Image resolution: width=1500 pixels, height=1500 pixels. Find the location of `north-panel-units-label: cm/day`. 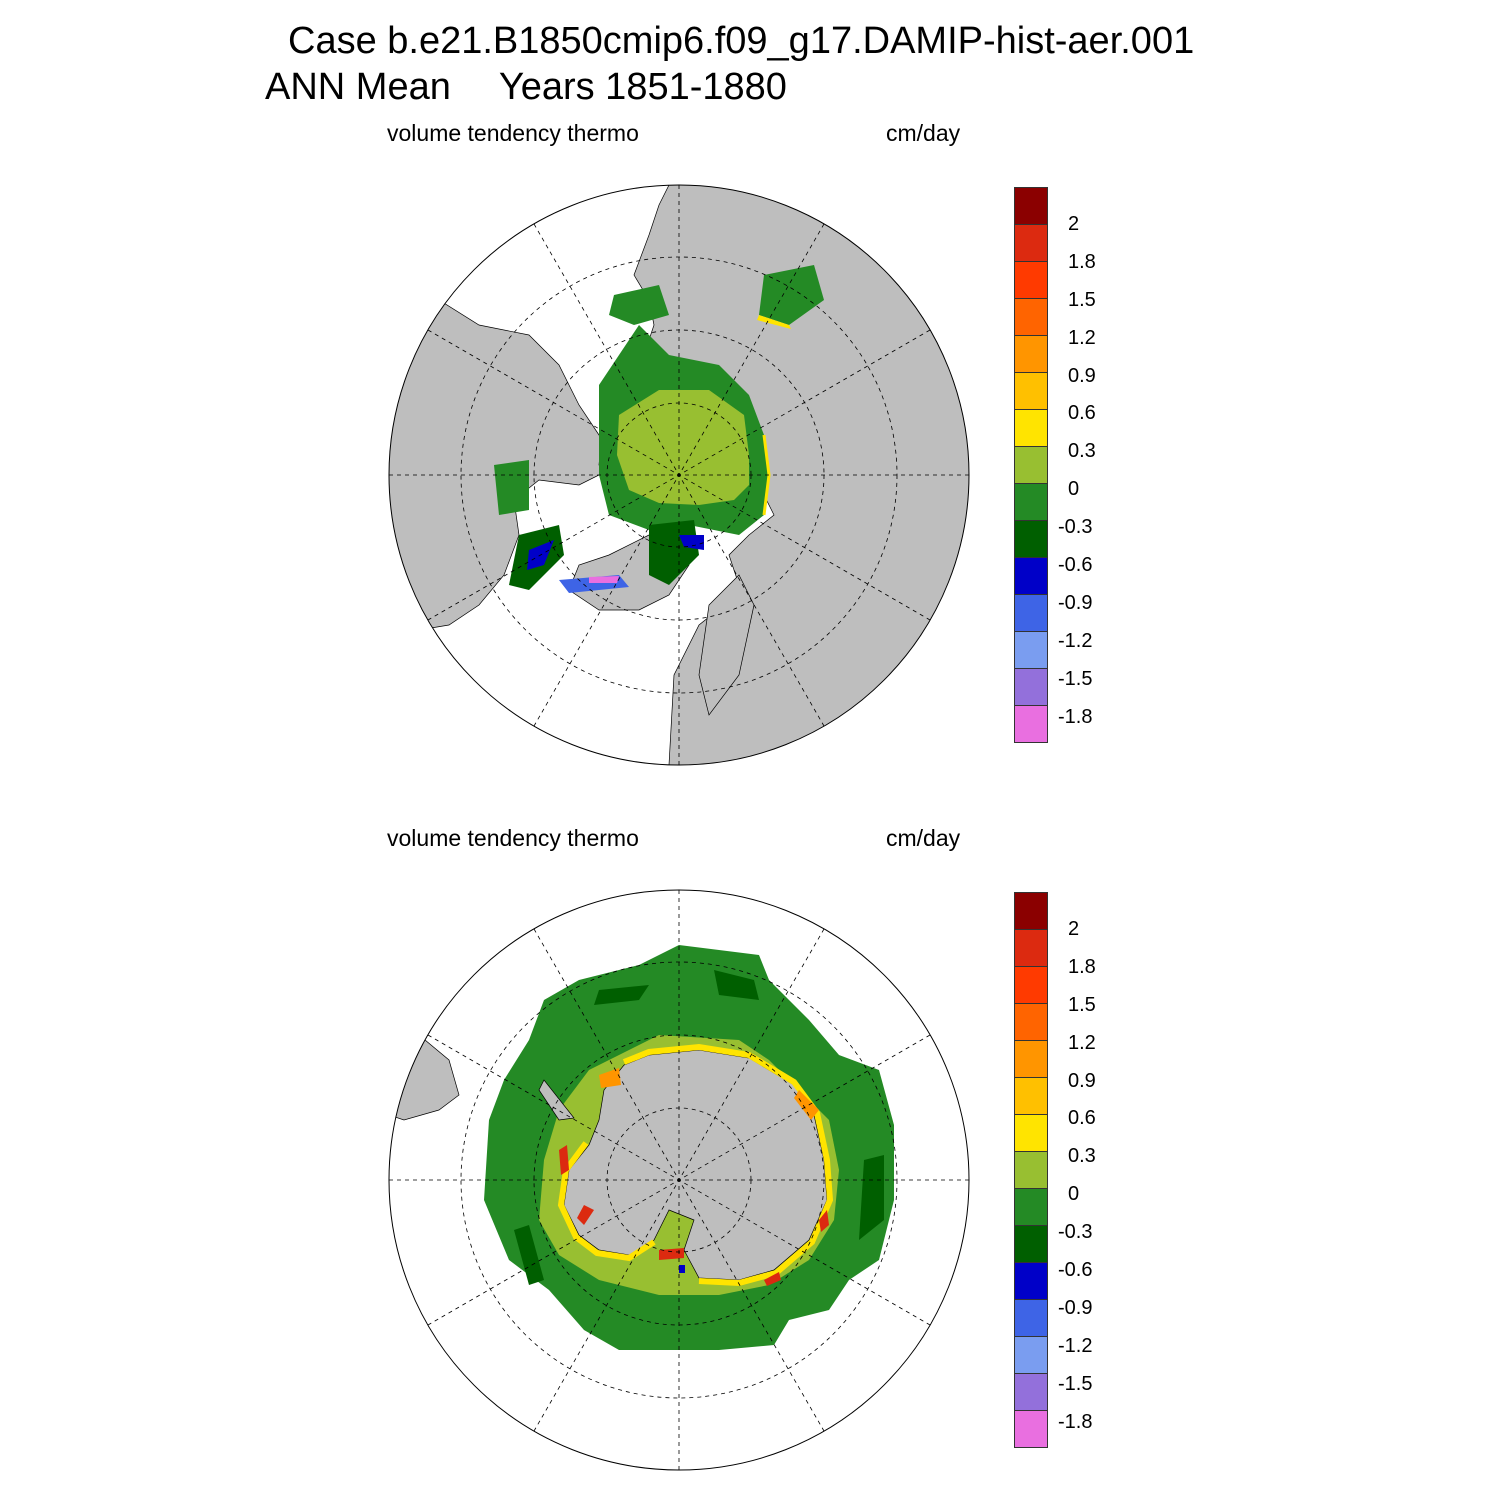

north-panel-units-label: cm/day is located at coordinates (923, 133).